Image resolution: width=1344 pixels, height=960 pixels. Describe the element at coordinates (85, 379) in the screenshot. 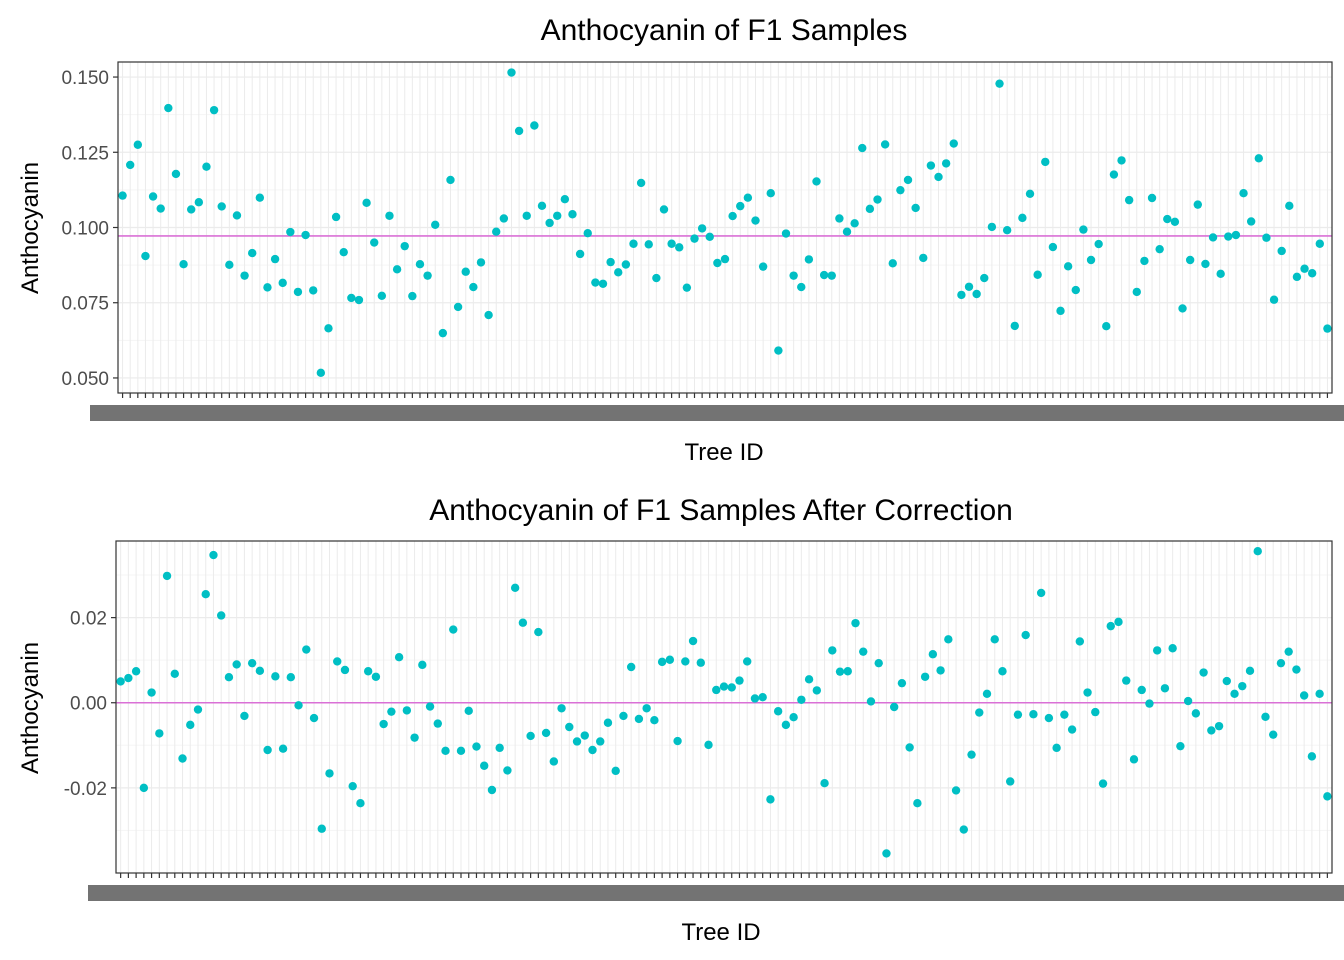

I see `y-tick-label: 0.050` at that location.